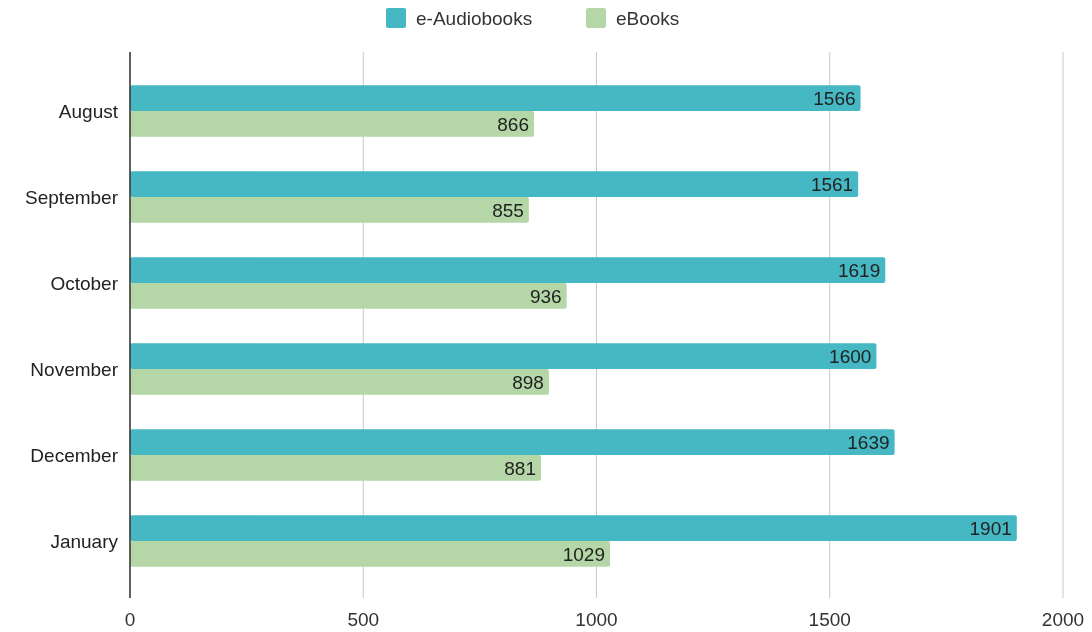 The height and width of the screenshot is (632, 1092). What do you see at coordinates (474, 18) in the screenshot?
I see `legend-label: e-Audiobooks` at bounding box center [474, 18].